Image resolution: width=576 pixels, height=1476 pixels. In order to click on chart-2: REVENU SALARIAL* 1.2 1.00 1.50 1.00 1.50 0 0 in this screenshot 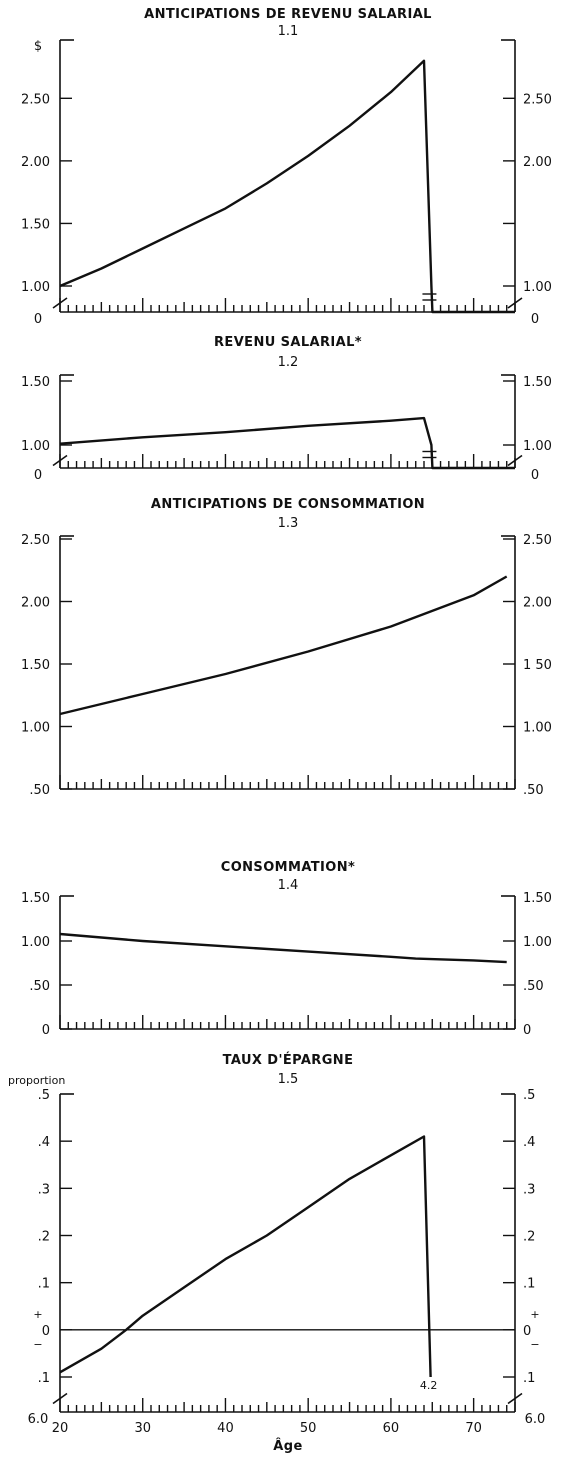, I will do `click(286, 409)`.